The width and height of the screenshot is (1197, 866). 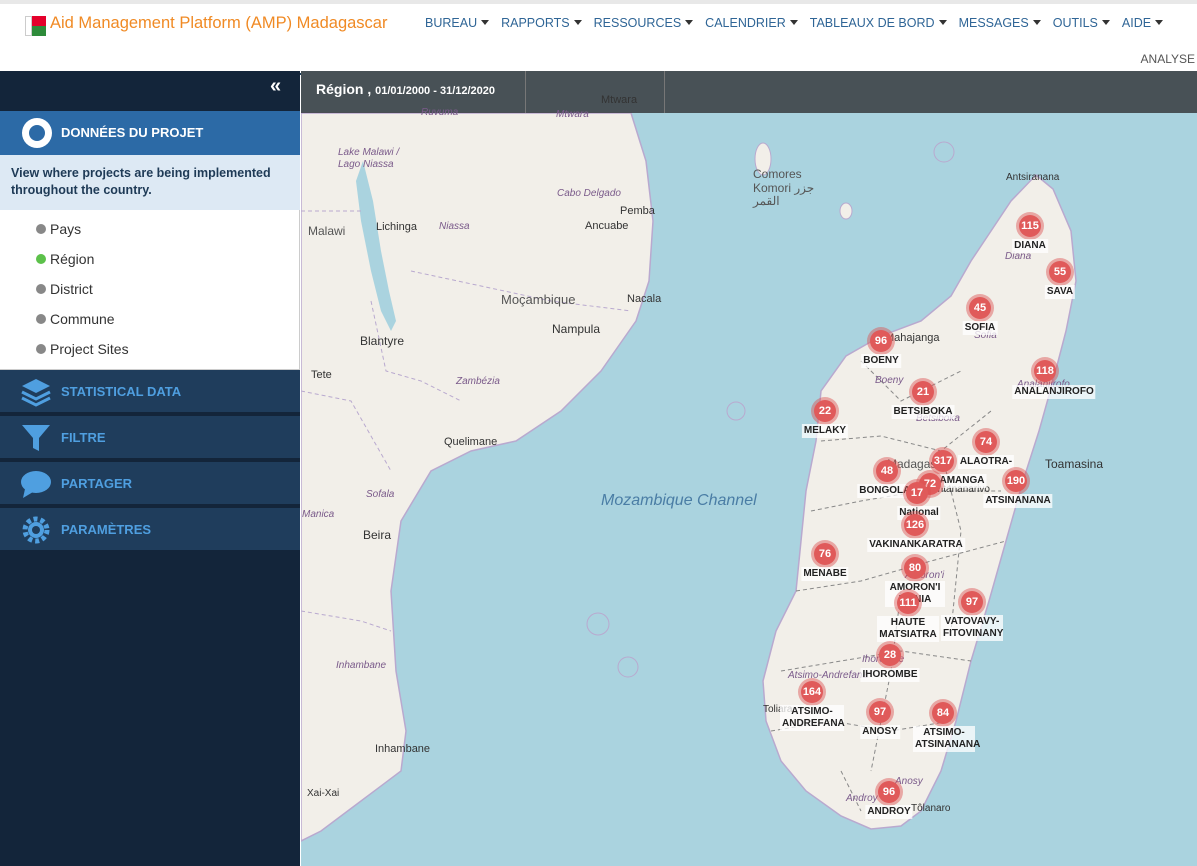 I want to click on place-label: Diana, so click(x=1018, y=256).